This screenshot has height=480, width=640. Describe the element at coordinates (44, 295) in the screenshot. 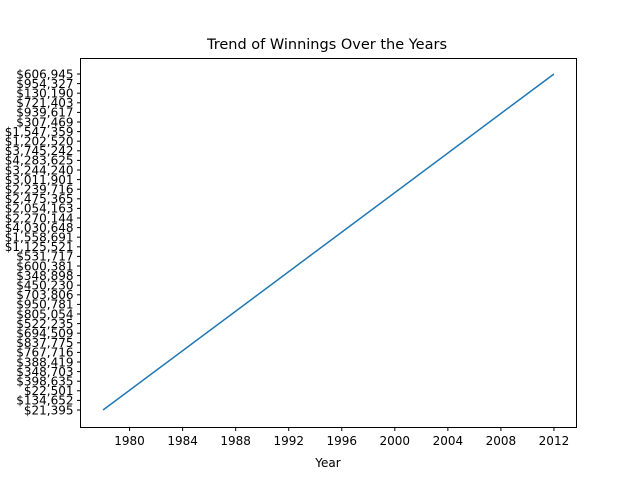

I see `y-tick-label: $703,806` at that location.